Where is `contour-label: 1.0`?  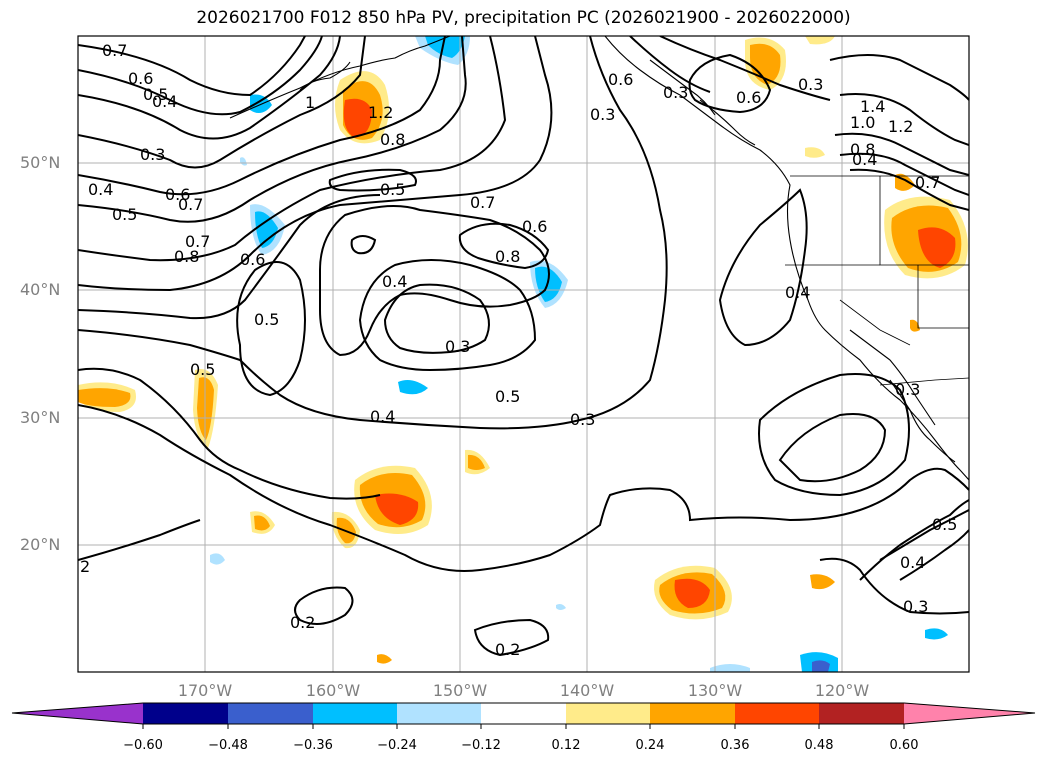 contour-label: 1.0 is located at coordinates (862, 122).